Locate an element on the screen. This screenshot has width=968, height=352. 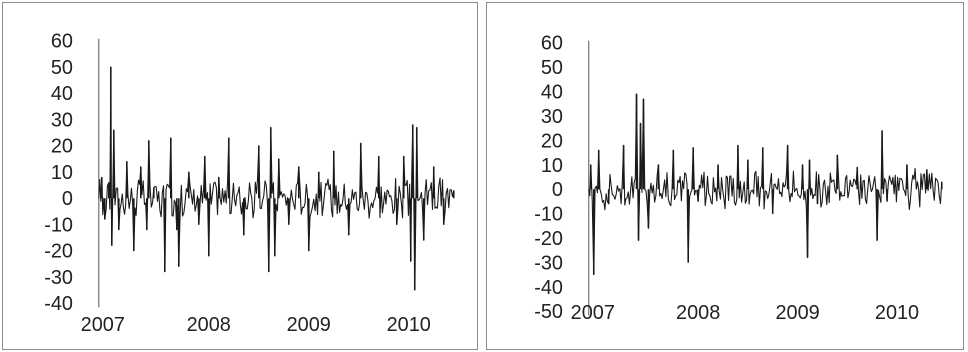
left-y-tick-label: 60 is located at coordinates (62, 42).